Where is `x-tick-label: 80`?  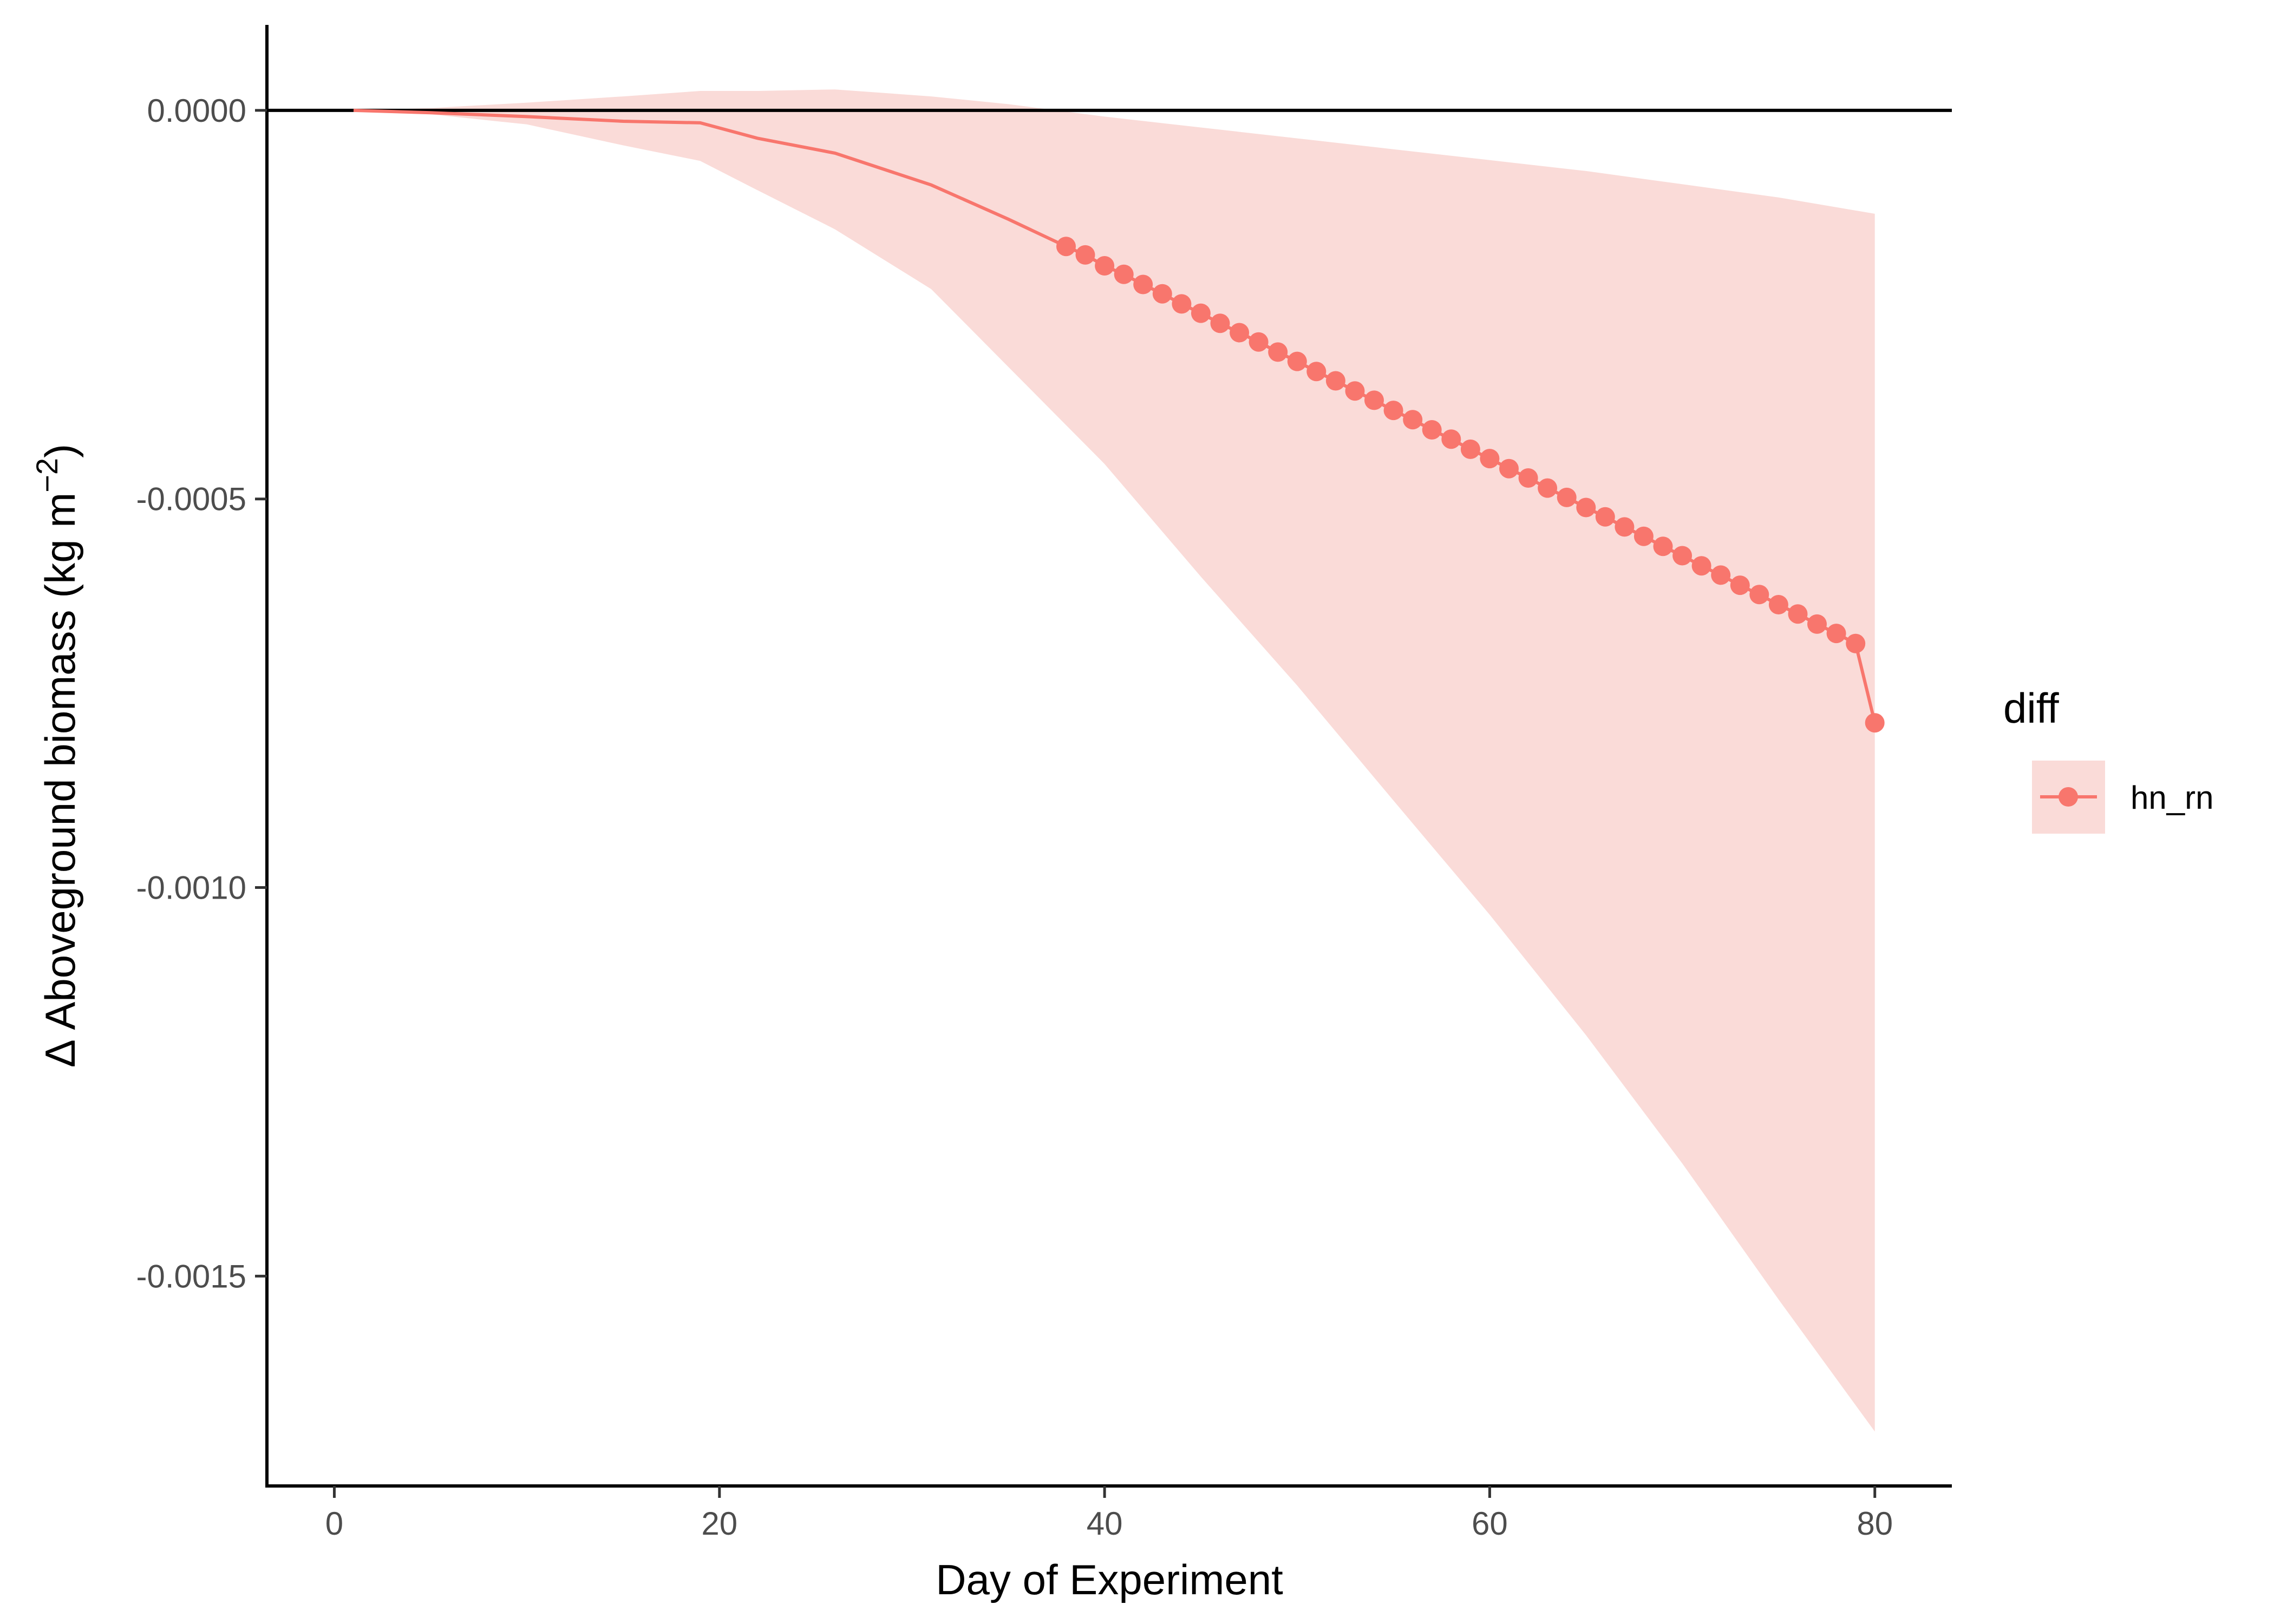 x-tick-label: 80 is located at coordinates (1875, 1523).